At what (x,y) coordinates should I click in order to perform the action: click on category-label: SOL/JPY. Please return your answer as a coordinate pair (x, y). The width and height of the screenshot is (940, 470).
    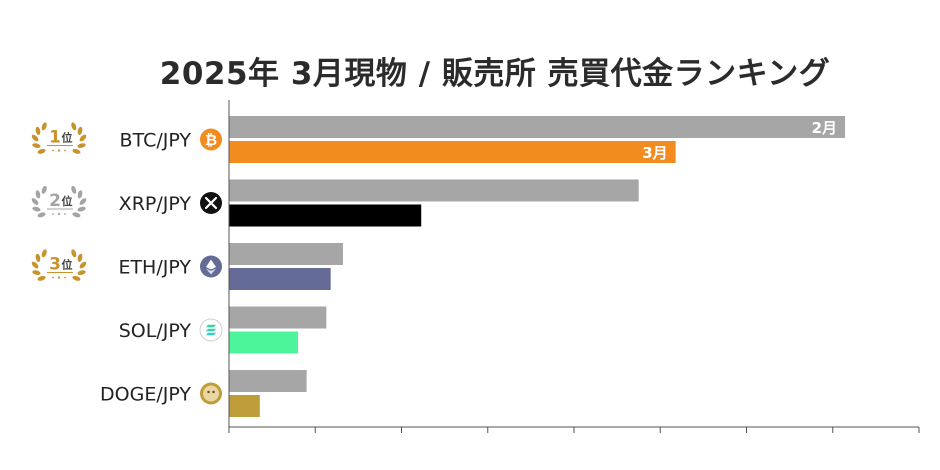
    Looking at the image, I should click on (155, 331).